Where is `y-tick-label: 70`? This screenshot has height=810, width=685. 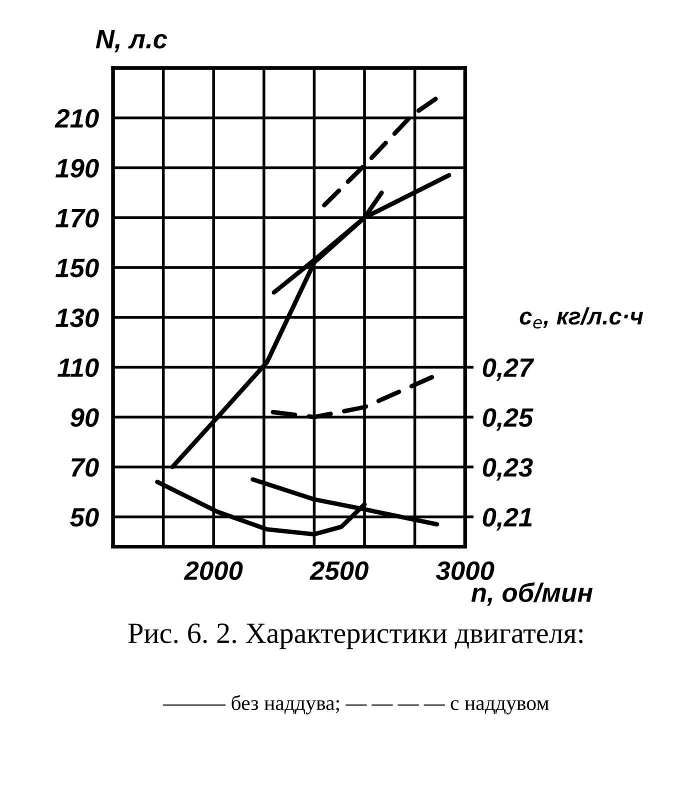 y-tick-label: 70 is located at coordinates (85, 467).